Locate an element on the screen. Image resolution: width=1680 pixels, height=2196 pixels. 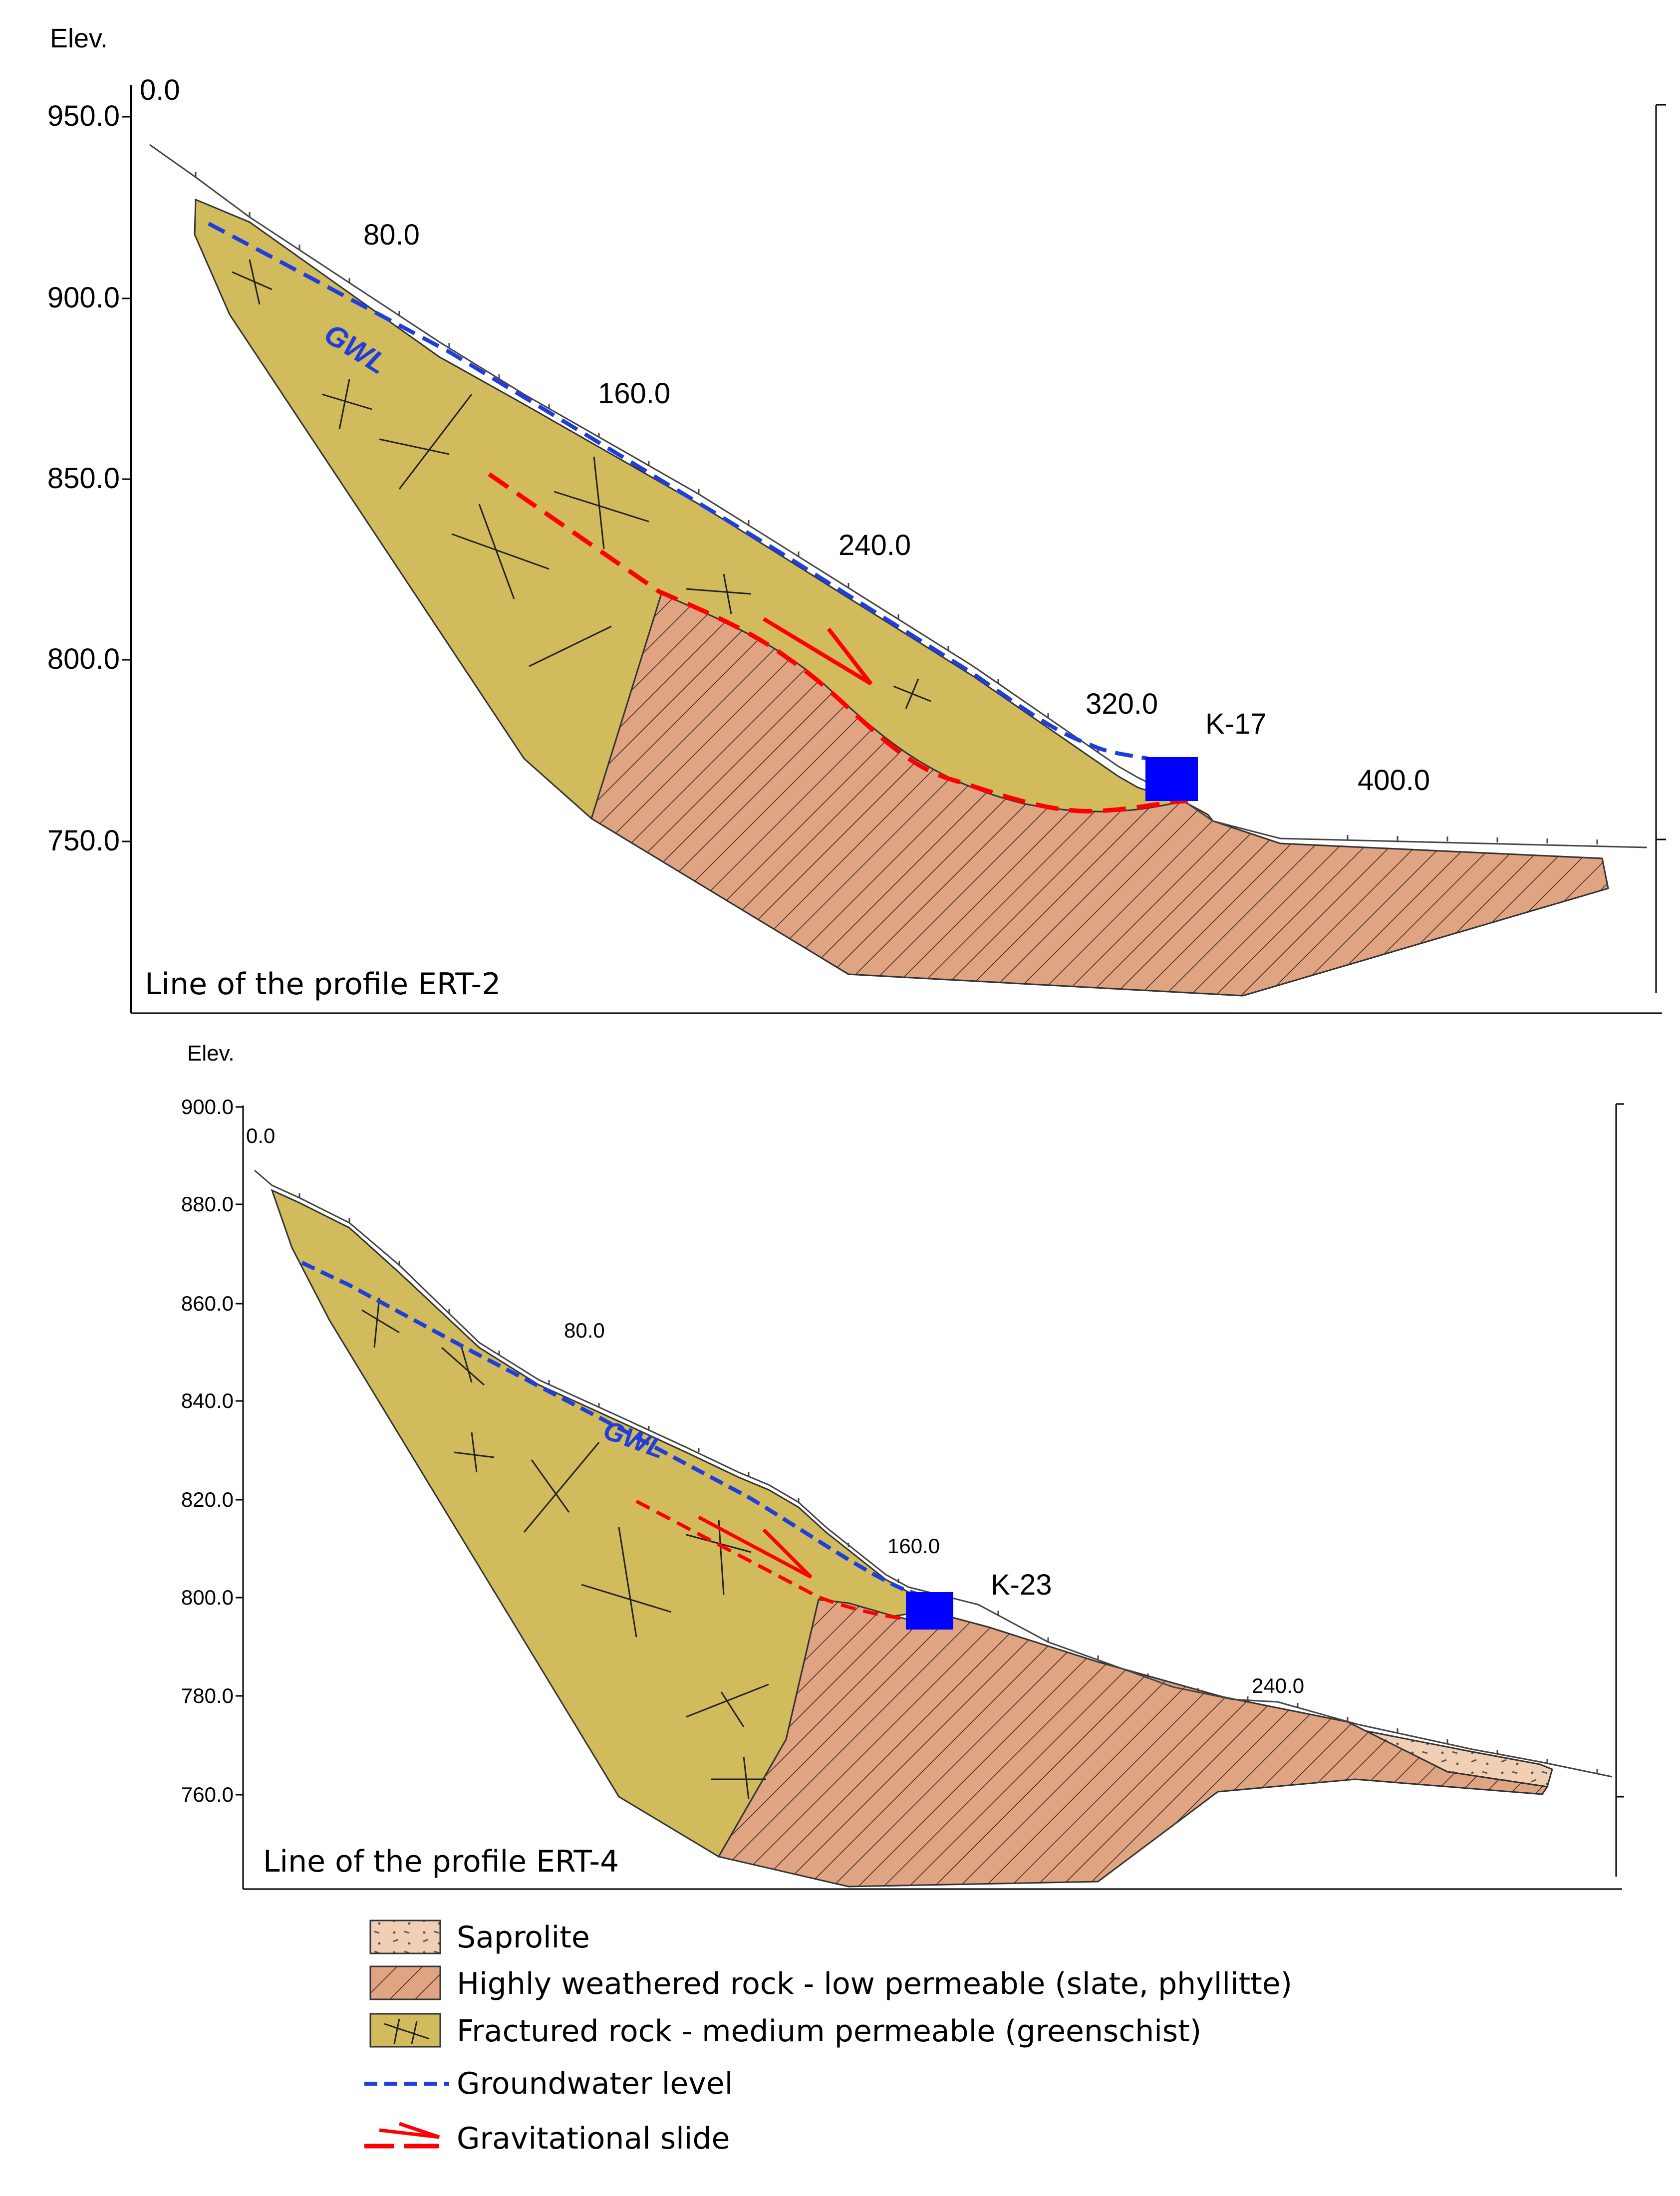
y-tick-label: 820.0 is located at coordinates (207, 1499).